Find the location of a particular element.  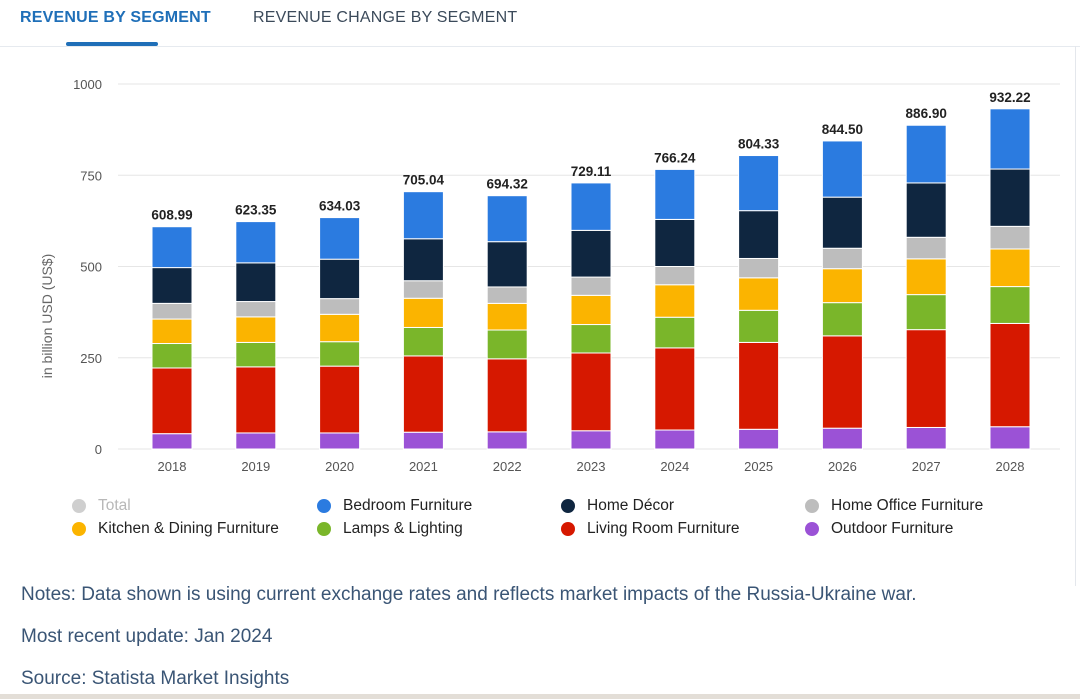

x-tick-label: 2026 is located at coordinates (842, 466).